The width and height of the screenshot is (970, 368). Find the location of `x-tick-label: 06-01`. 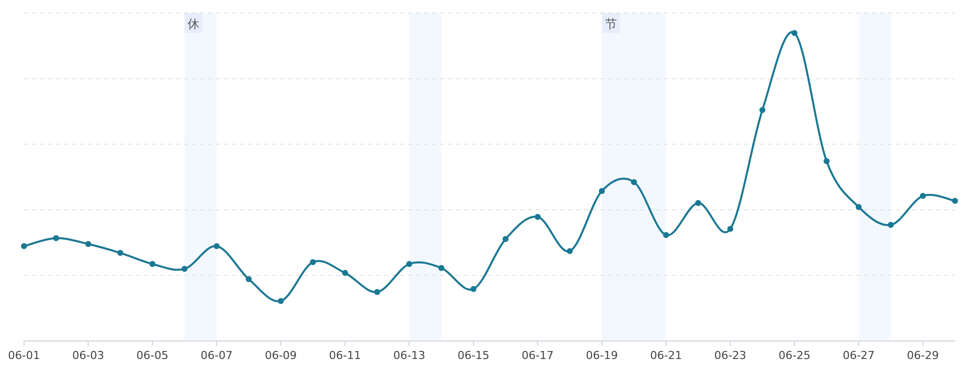

x-tick-label: 06-01 is located at coordinates (24, 355).